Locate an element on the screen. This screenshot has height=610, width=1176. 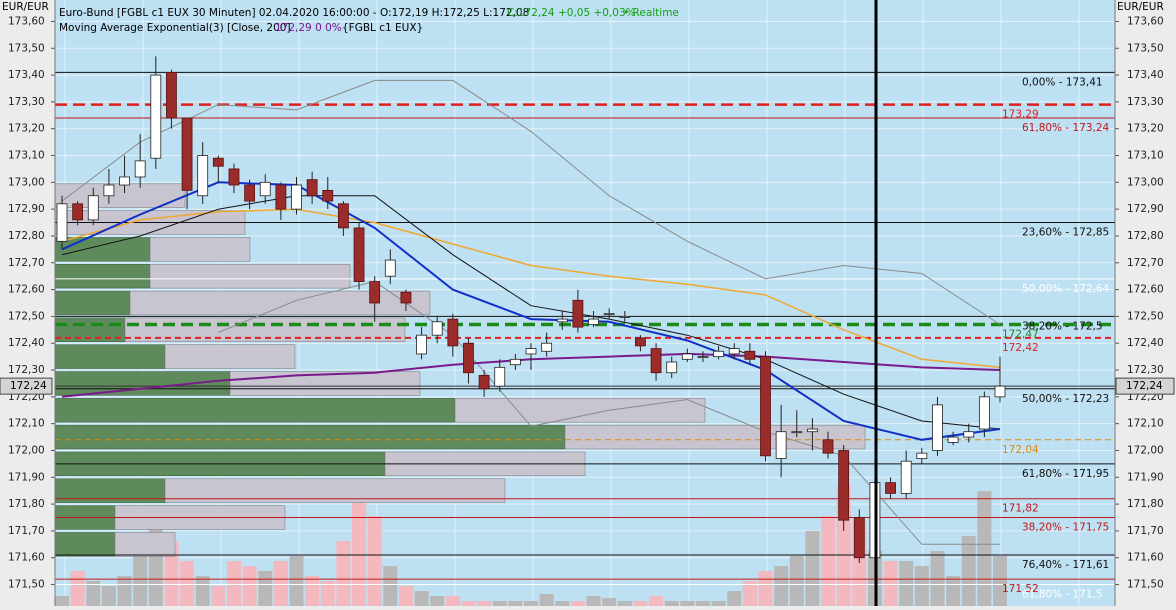
indicator-symbol: {FGBL c1 EUX} is located at coordinates (382, 28).